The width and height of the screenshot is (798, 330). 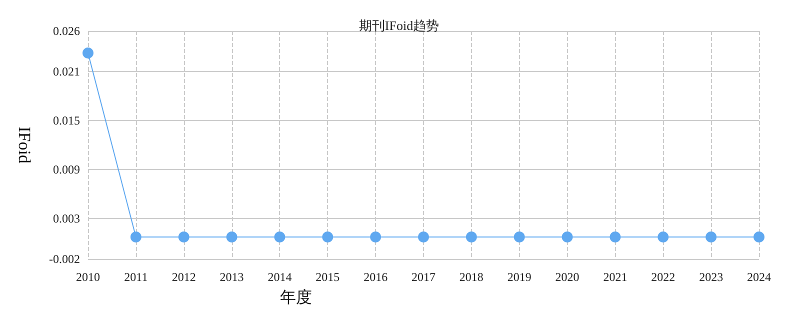 What do you see at coordinates (519, 277) in the screenshot?
I see `x-tick-label: 2019` at bounding box center [519, 277].